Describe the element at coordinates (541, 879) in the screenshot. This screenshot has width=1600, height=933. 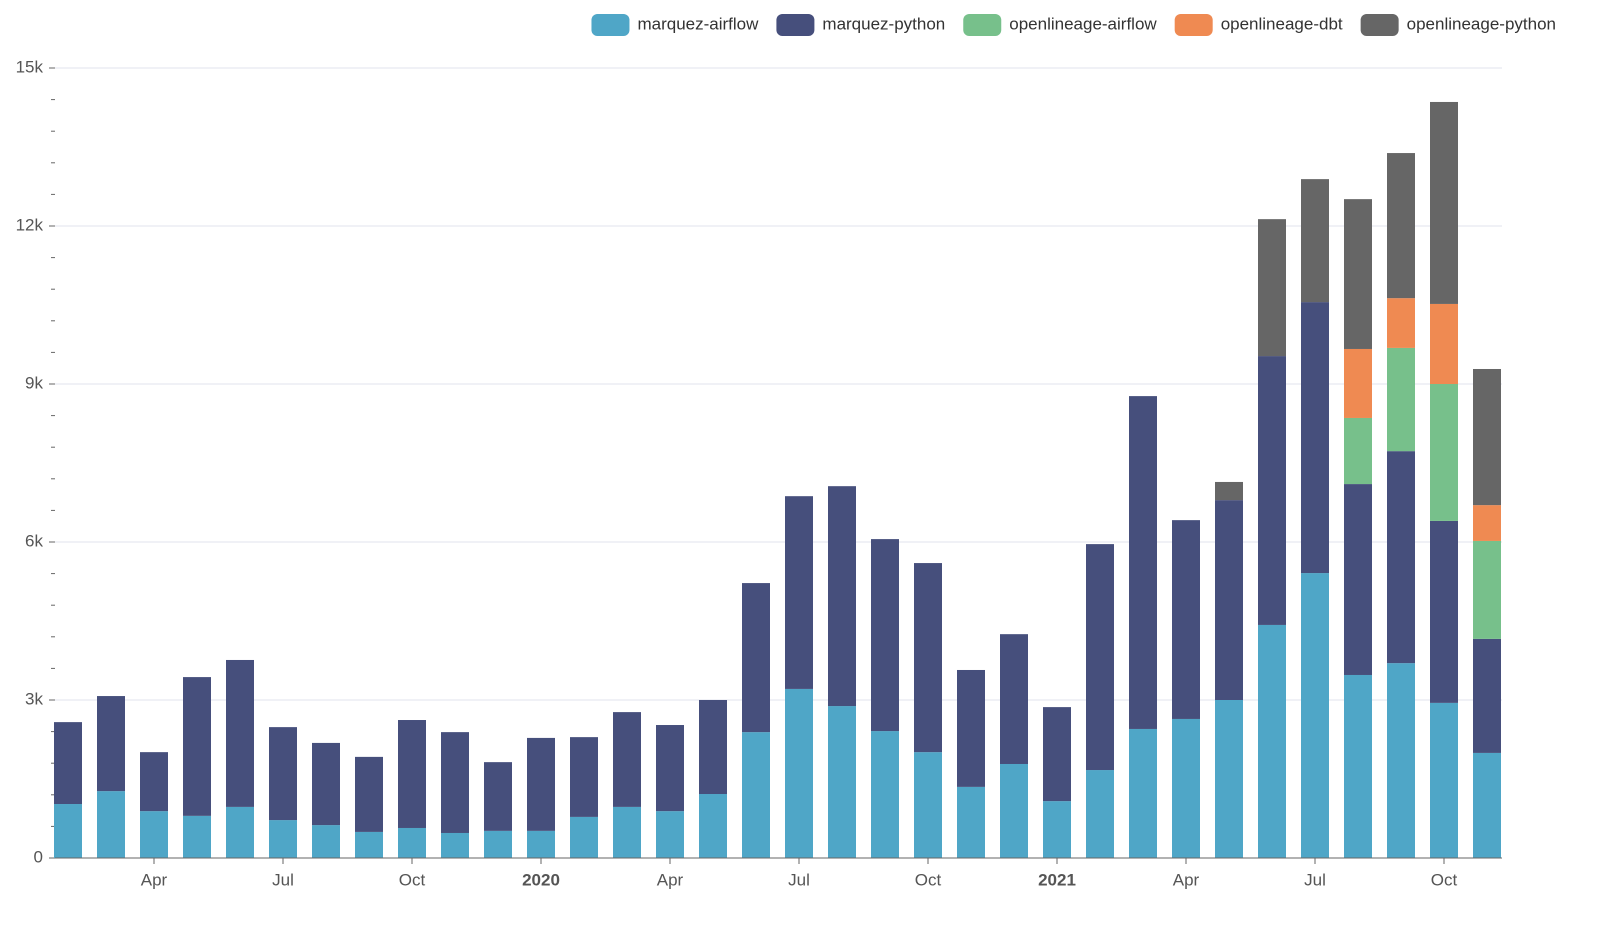
I see `x-tick-label: 2020` at that location.